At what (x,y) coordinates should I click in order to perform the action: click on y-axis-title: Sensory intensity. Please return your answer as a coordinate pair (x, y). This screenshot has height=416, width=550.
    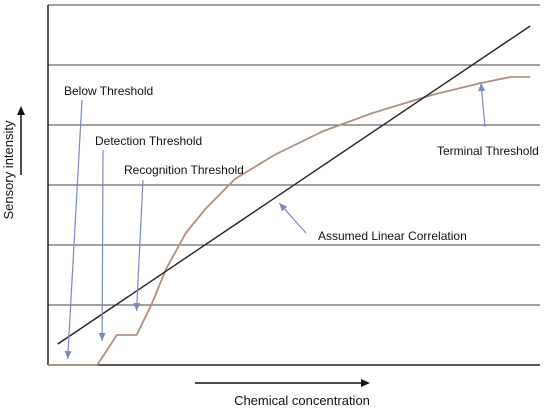
    Looking at the image, I should click on (8, 169).